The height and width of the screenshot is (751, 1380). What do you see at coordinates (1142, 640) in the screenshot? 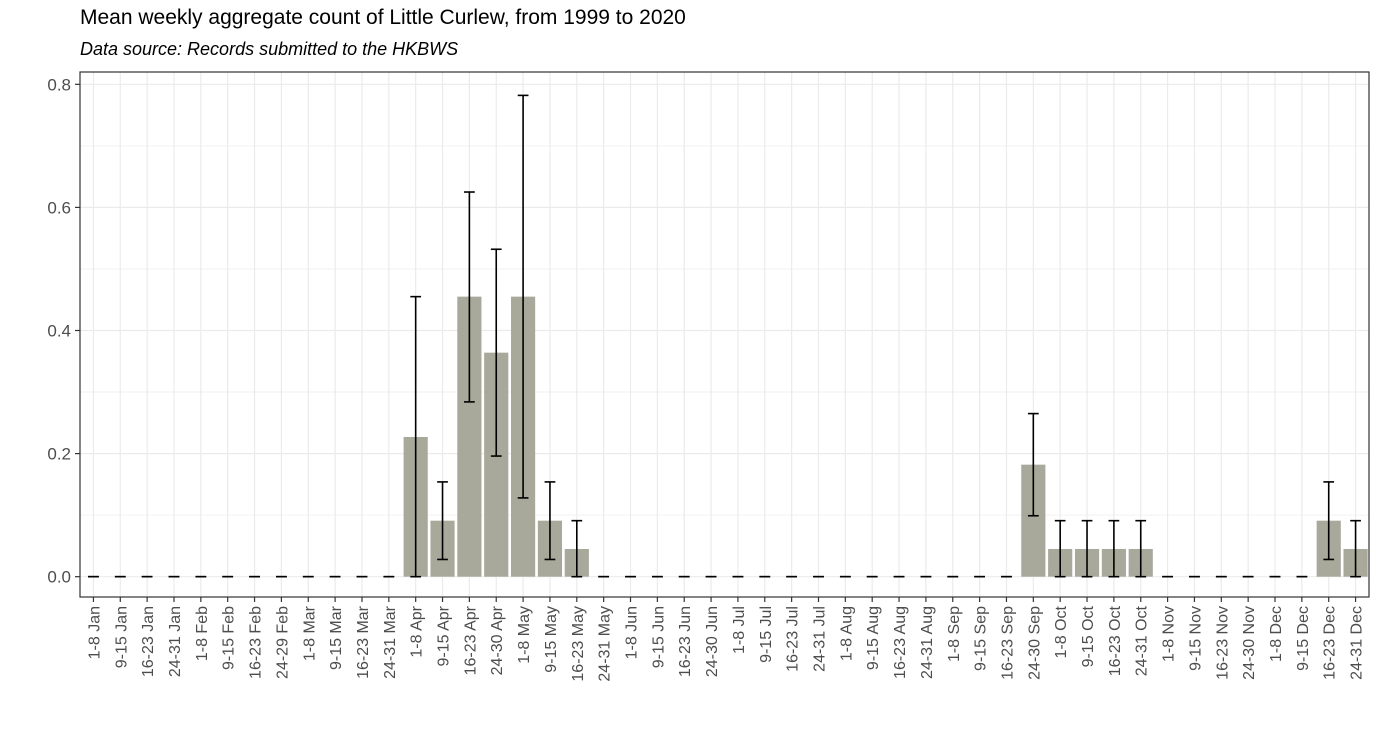
I see `x-tick-label: 24-31 Oct` at bounding box center [1142, 640].